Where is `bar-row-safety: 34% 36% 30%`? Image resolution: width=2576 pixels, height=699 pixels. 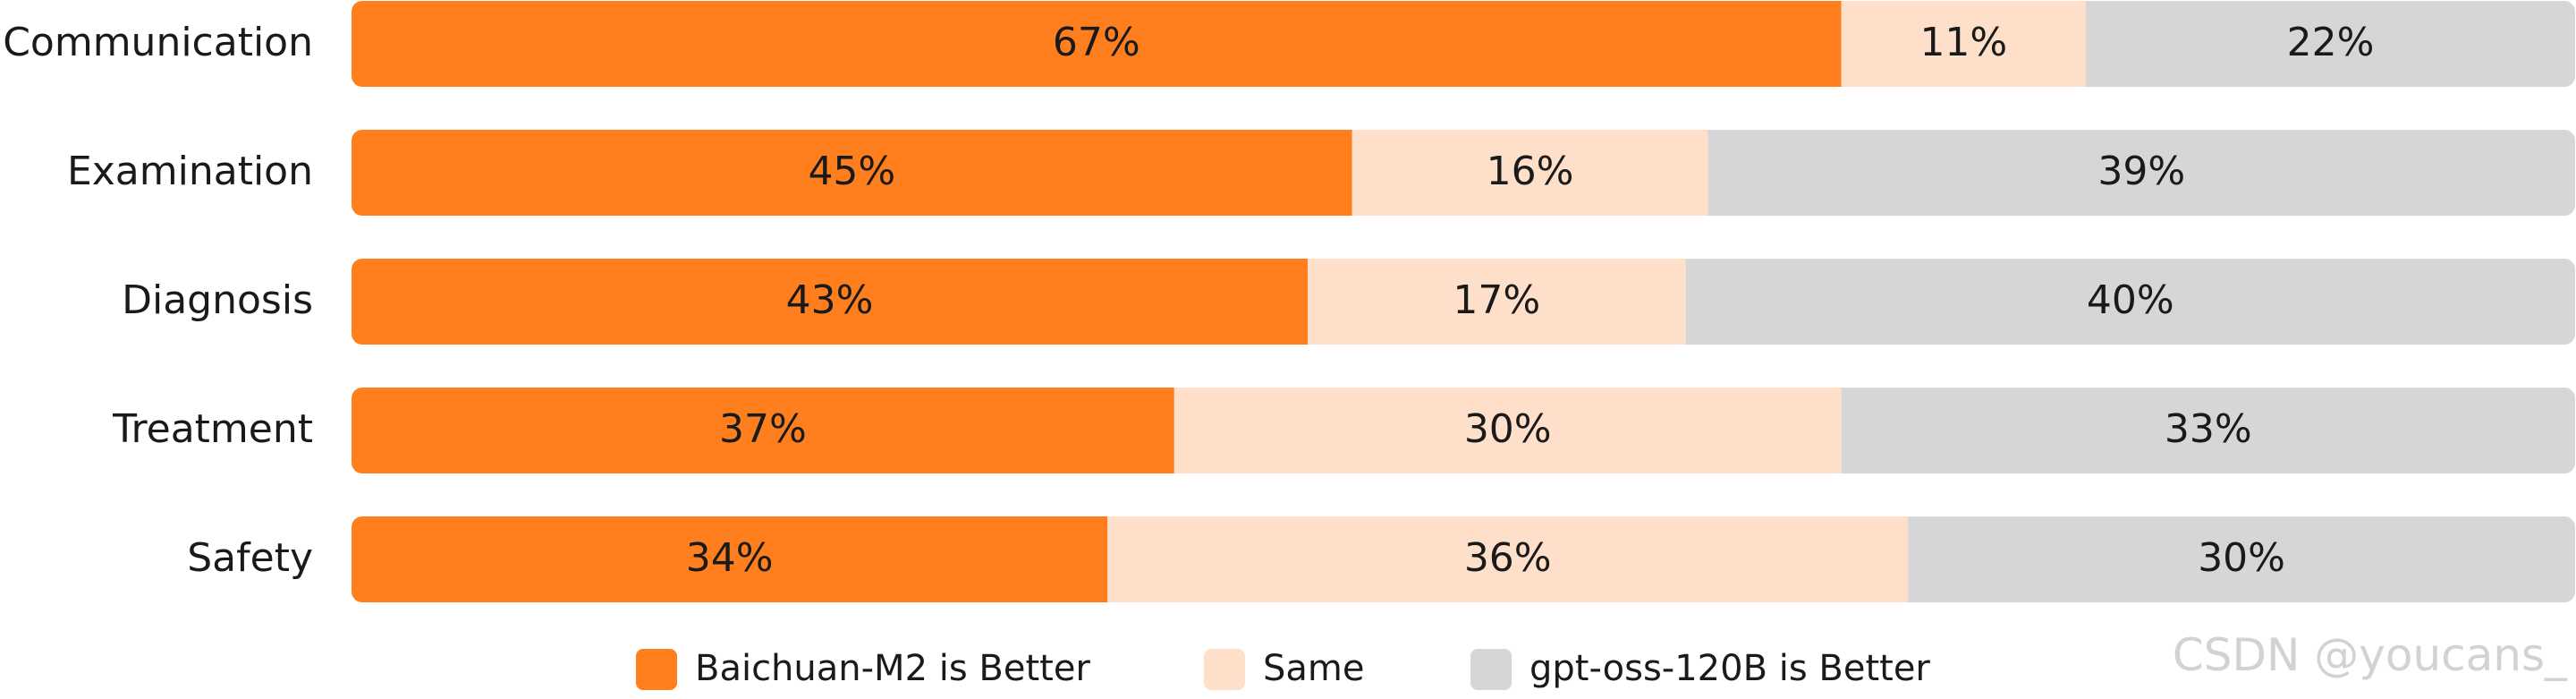
bar-row-safety: 34% 36% 30% is located at coordinates (1463, 559).